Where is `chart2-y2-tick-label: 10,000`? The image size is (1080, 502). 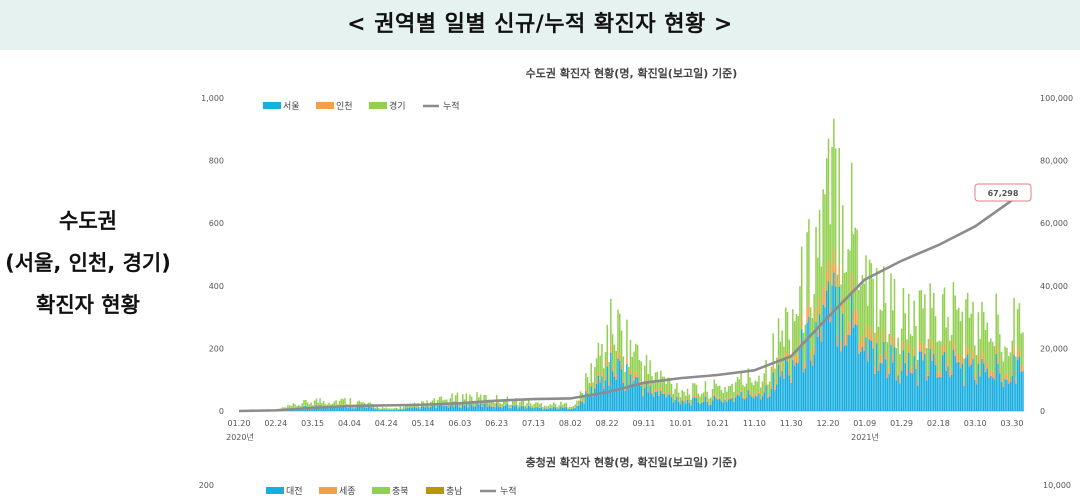
chart2-y2-tick-label: 10,000 is located at coordinates (1057, 485).